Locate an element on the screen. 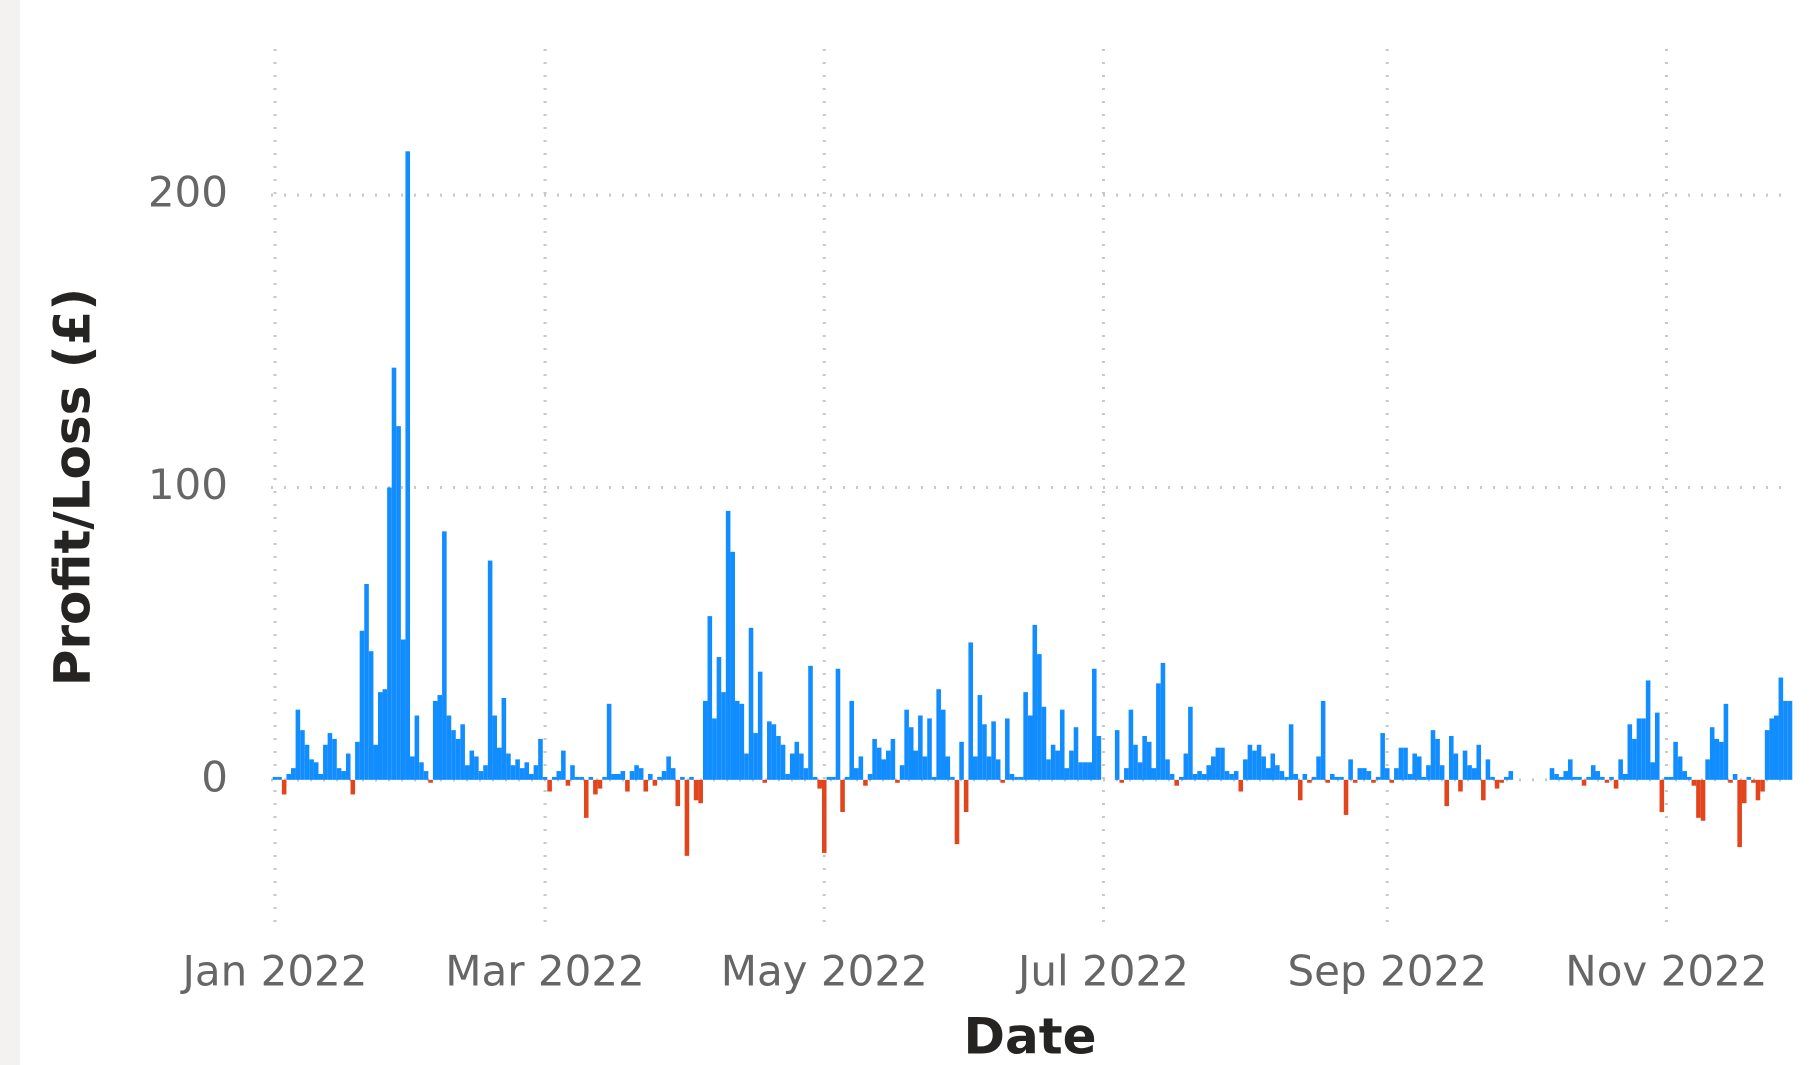 This screenshot has width=1812, height=1065. x-tick-label: May 2022 is located at coordinates (824, 971).